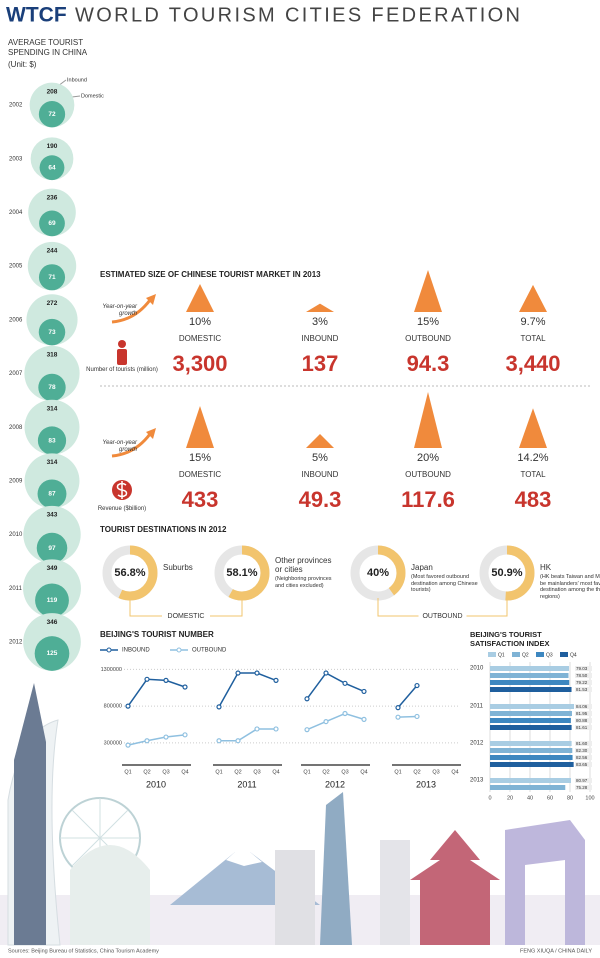  I want to click on growth-arrow, so click(131, 445).